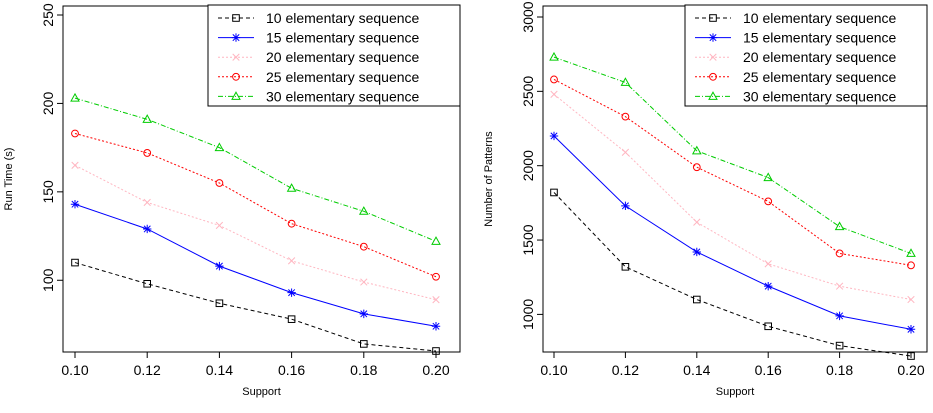 The height and width of the screenshot is (413, 933). Describe the element at coordinates (48, 15) in the screenshot. I see `y-tick-label: 250` at that location.